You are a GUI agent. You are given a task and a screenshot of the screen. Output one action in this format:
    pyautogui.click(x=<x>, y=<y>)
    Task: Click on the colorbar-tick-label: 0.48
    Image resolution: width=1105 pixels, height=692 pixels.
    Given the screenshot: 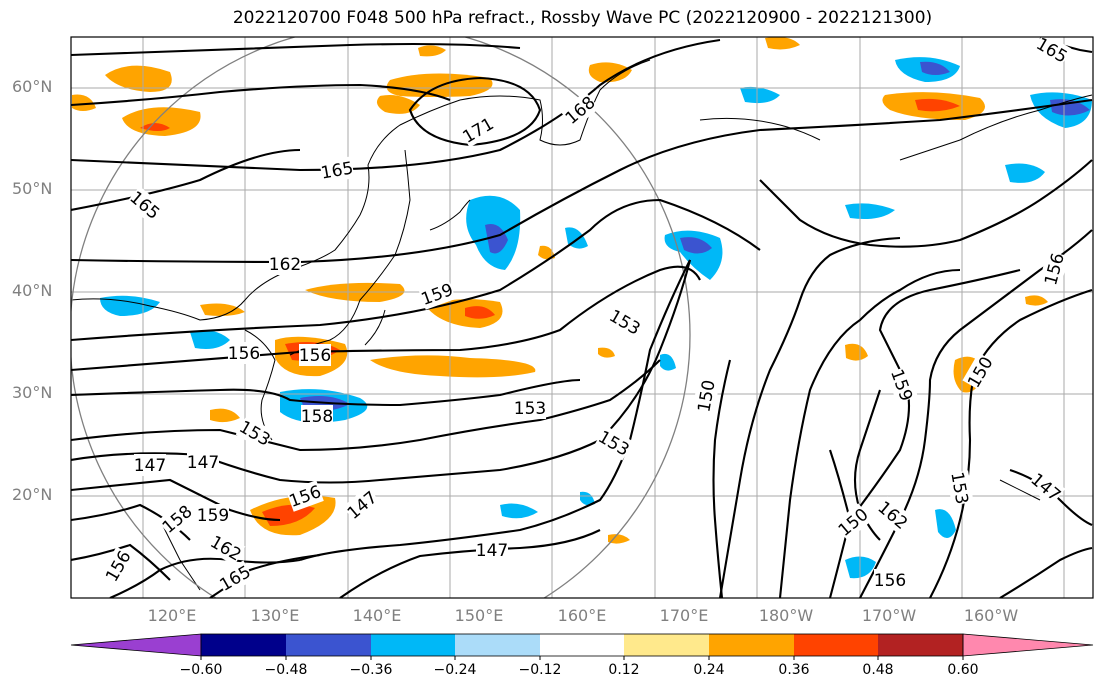 What is the action you would take?
    pyautogui.click(x=878, y=670)
    